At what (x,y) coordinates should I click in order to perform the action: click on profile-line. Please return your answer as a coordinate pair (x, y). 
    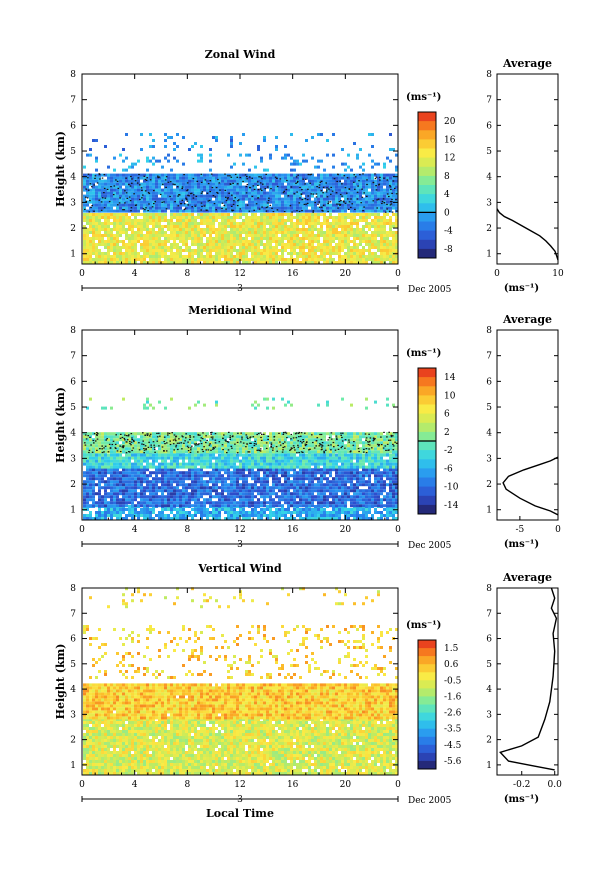
    Looking at the image, I should click on (527, 234).